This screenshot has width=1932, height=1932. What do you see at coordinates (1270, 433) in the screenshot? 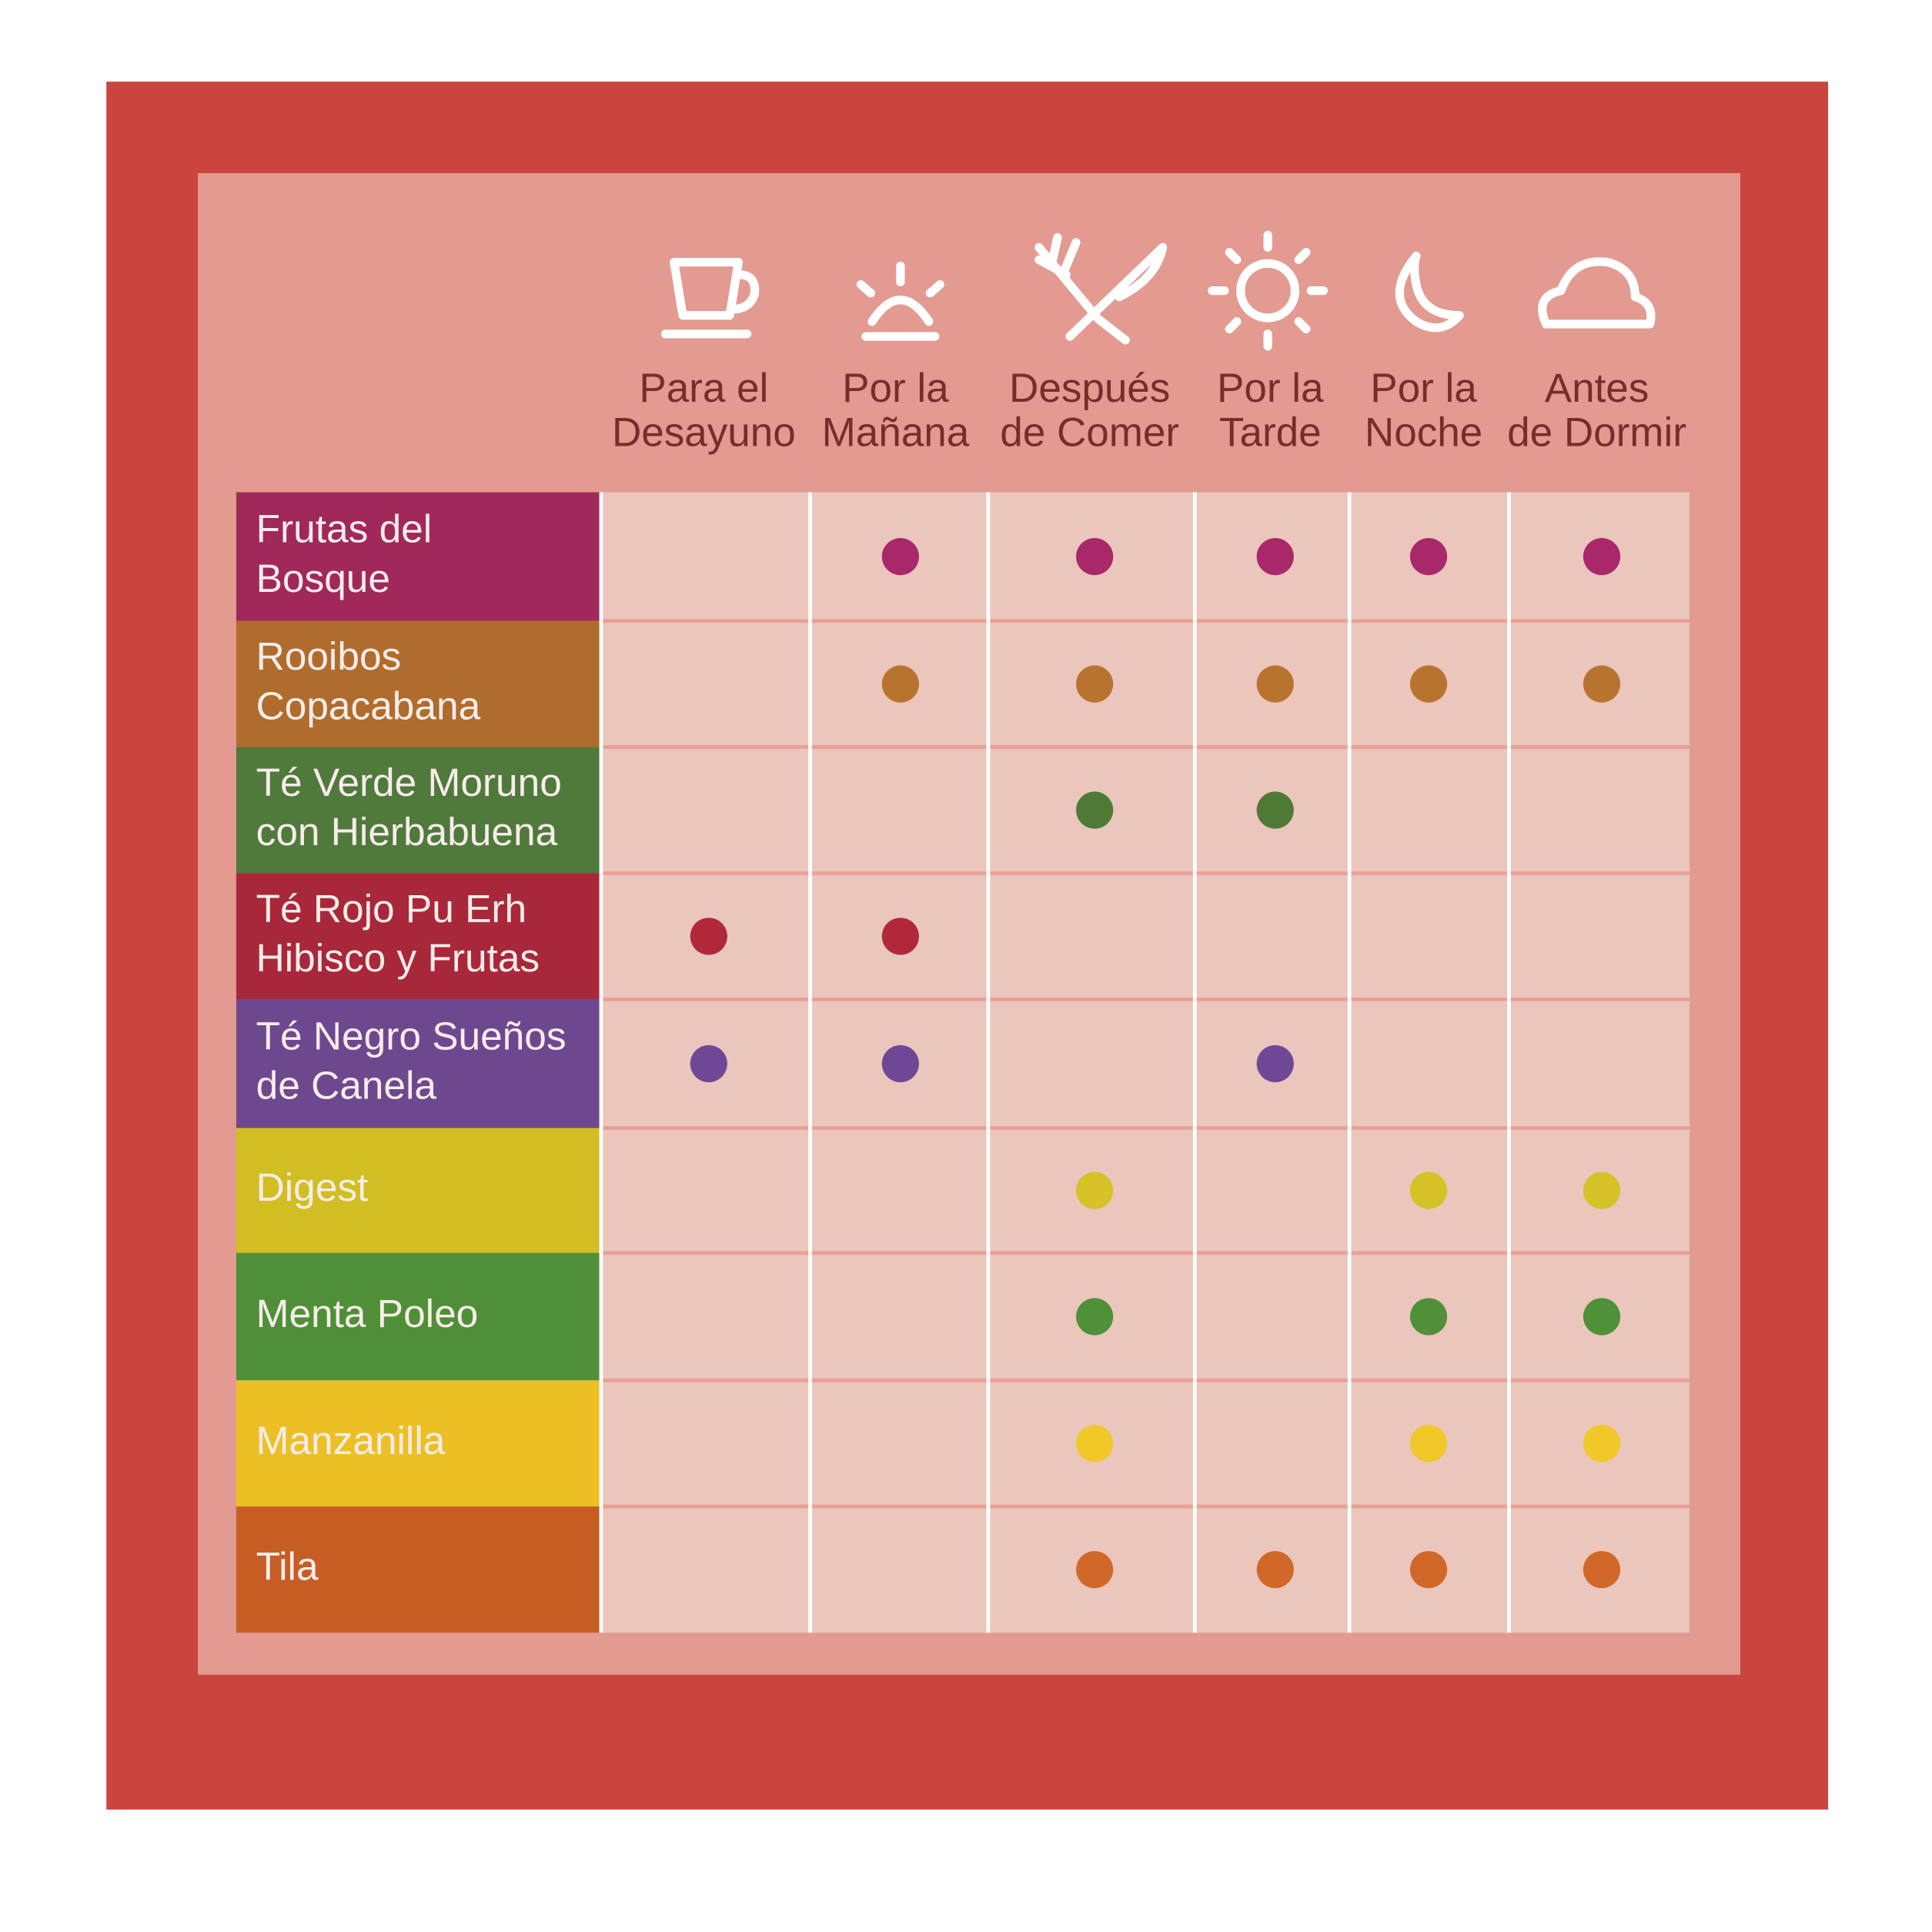
I see `column-header: Tarde` at bounding box center [1270, 433].